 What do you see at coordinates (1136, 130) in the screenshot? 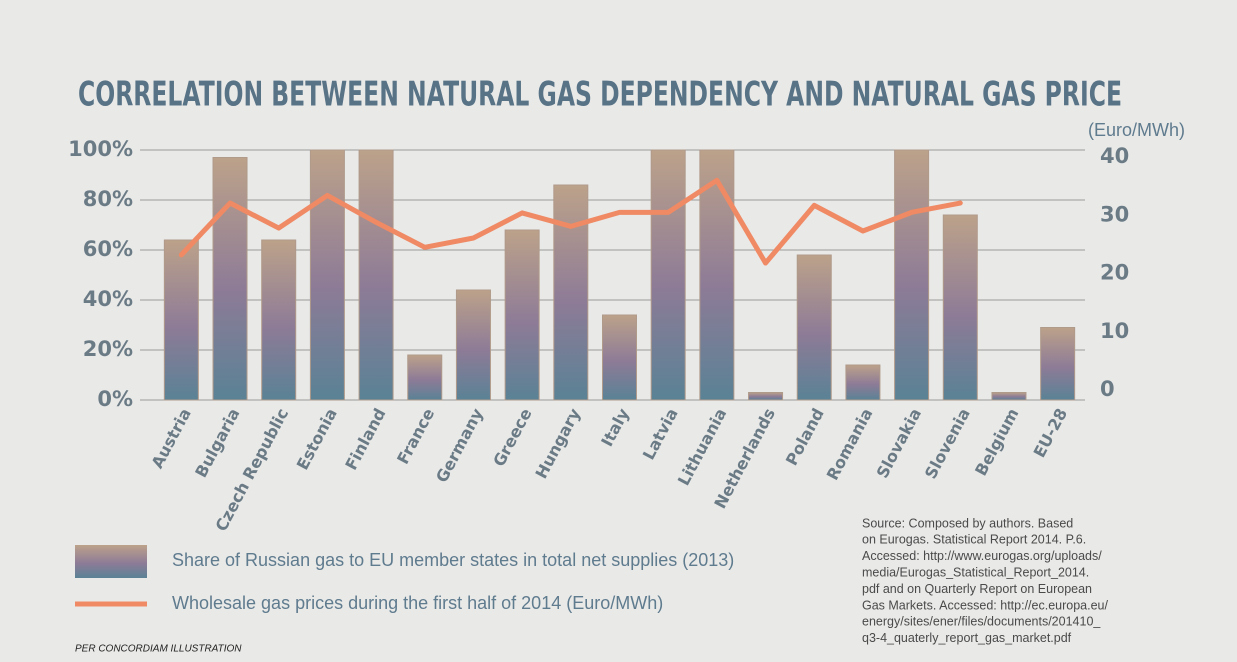
I see `y2-axis-label: (Euro/MWh)` at bounding box center [1136, 130].